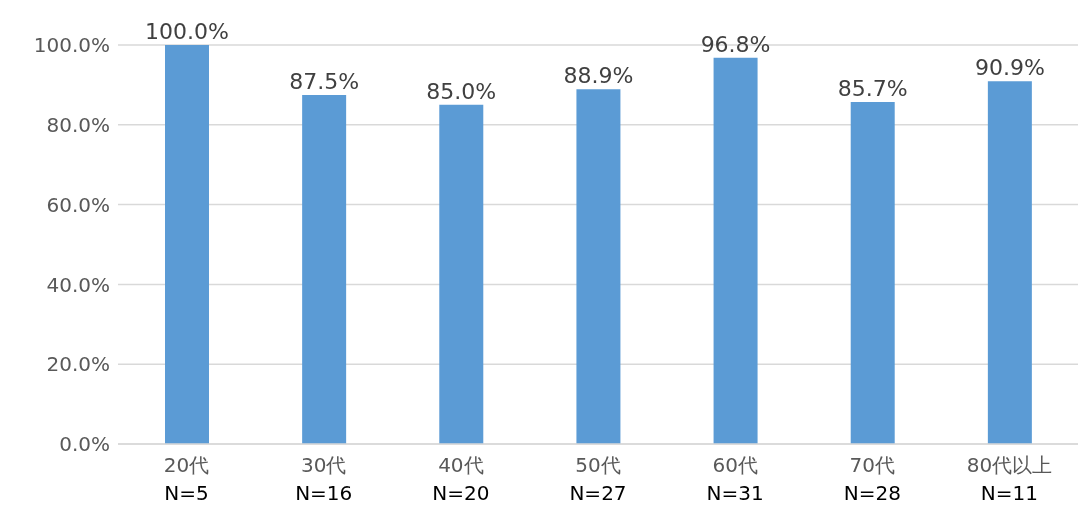  Describe the element at coordinates (78, 284) in the screenshot. I see `y-tick-label: 40.0%` at that location.